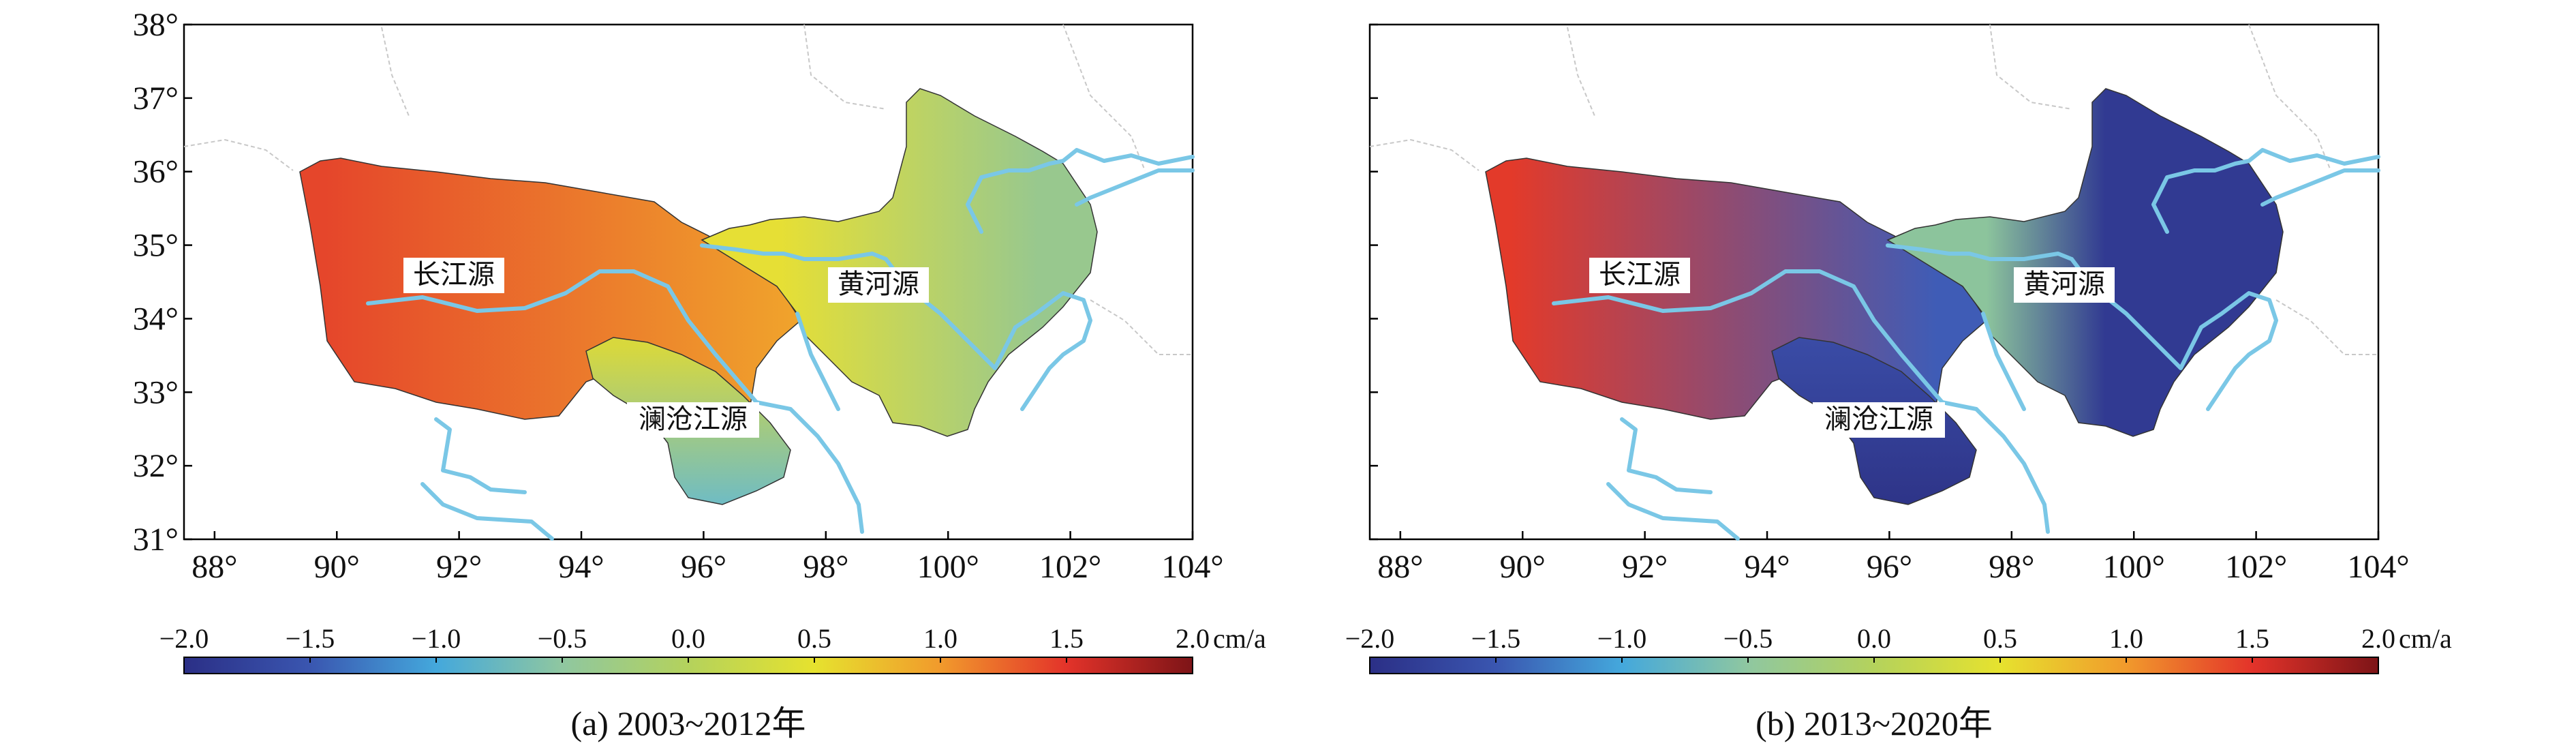  Describe the element at coordinates (1874, 723) in the screenshot. I see `caption-b: (b) 2013~2020年` at that location.